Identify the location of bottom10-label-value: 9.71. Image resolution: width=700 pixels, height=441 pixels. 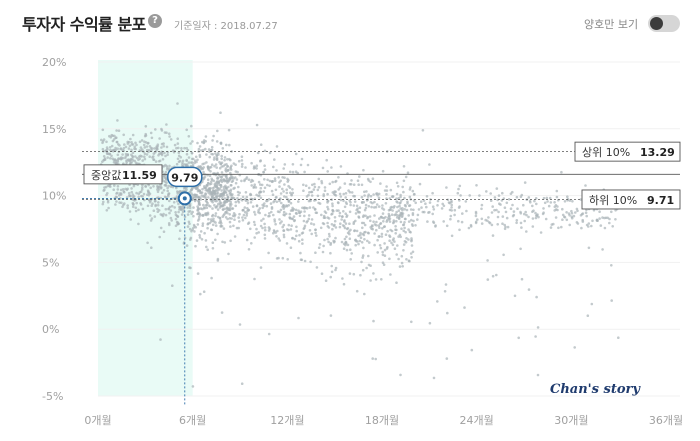
(660, 200).